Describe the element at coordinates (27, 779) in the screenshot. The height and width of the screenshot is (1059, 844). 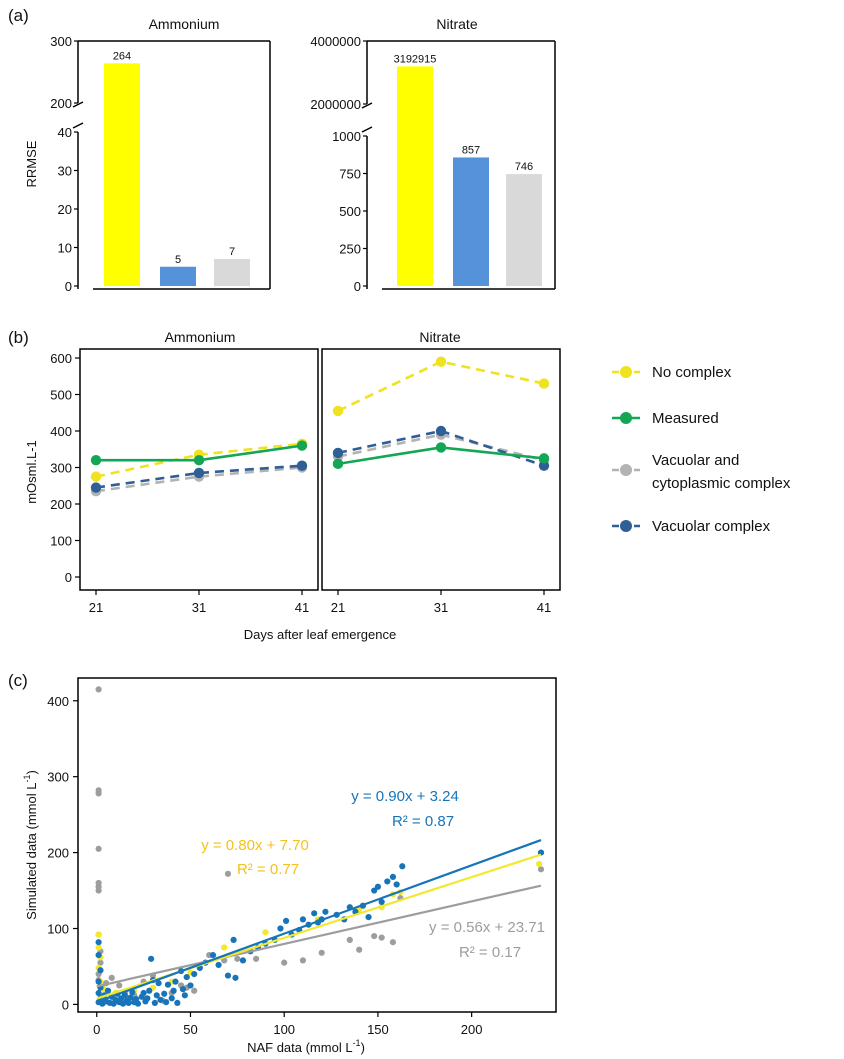
I see `chart-c-ylabel-sup: -1` at that location.